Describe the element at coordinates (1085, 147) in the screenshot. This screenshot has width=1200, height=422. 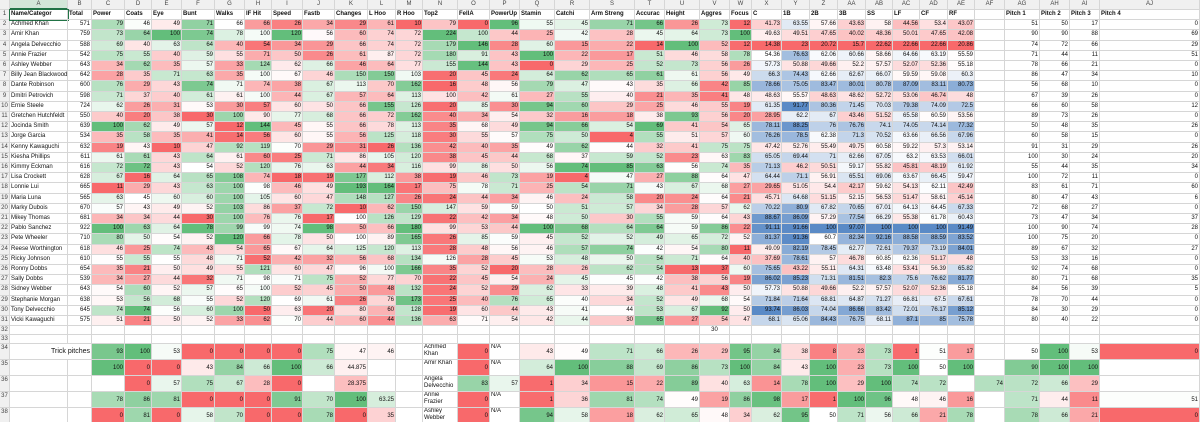
I see `pitch-cell: 29` at that location.